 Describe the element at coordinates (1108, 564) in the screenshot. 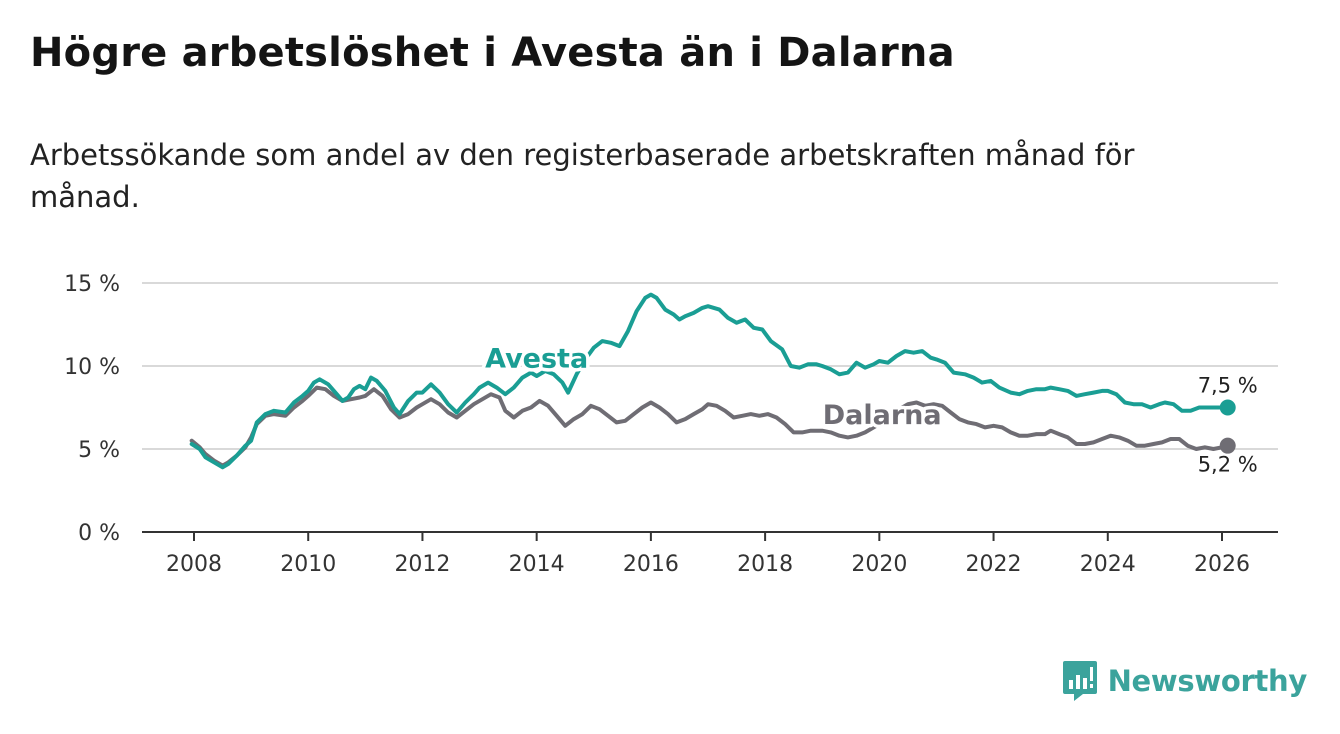

I see `x-tick-label: 2024` at that location.